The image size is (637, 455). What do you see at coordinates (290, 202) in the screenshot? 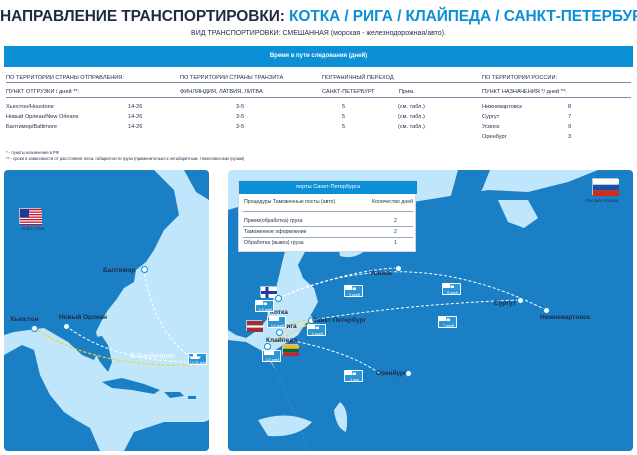
I see `ports-col-procedures: Процедуры Таможенные посты (авто)` at bounding box center [290, 202].